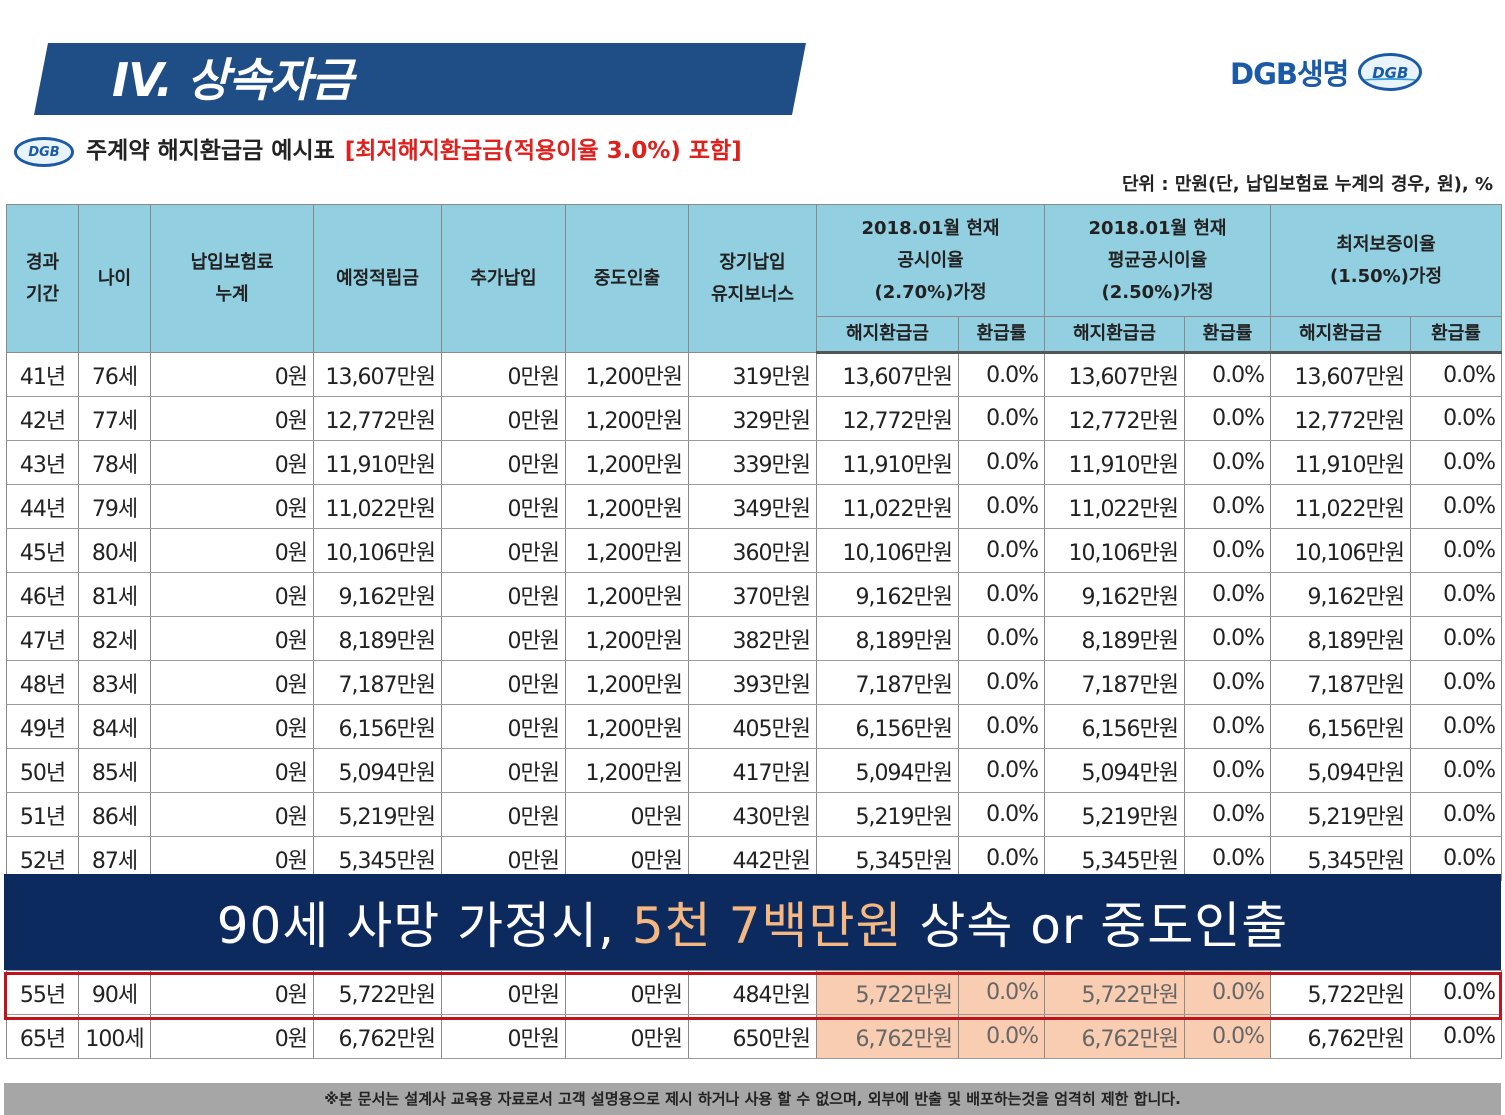 This screenshot has width=1505, height=1115. What do you see at coordinates (503, 278) in the screenshot?
I see `header-additional: 추가납입` at bounding box center [503, 278].